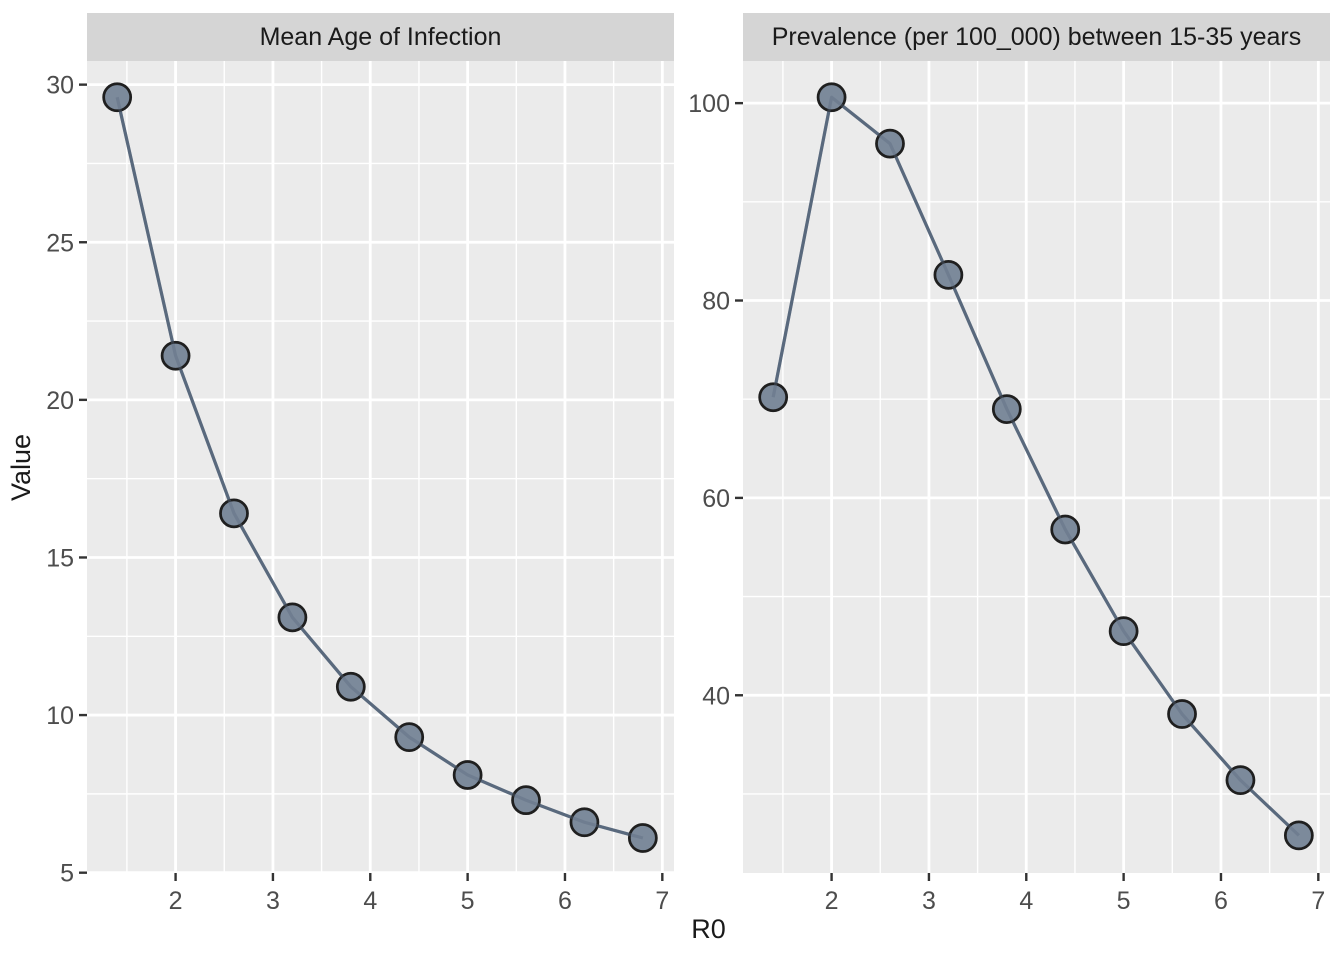 The height and width of the screenshot is (960, 1344). What do you see at coordinates (60, 558) in the screenshot?
I see `y-tick-label: 15` at bounding box center [60, 558].